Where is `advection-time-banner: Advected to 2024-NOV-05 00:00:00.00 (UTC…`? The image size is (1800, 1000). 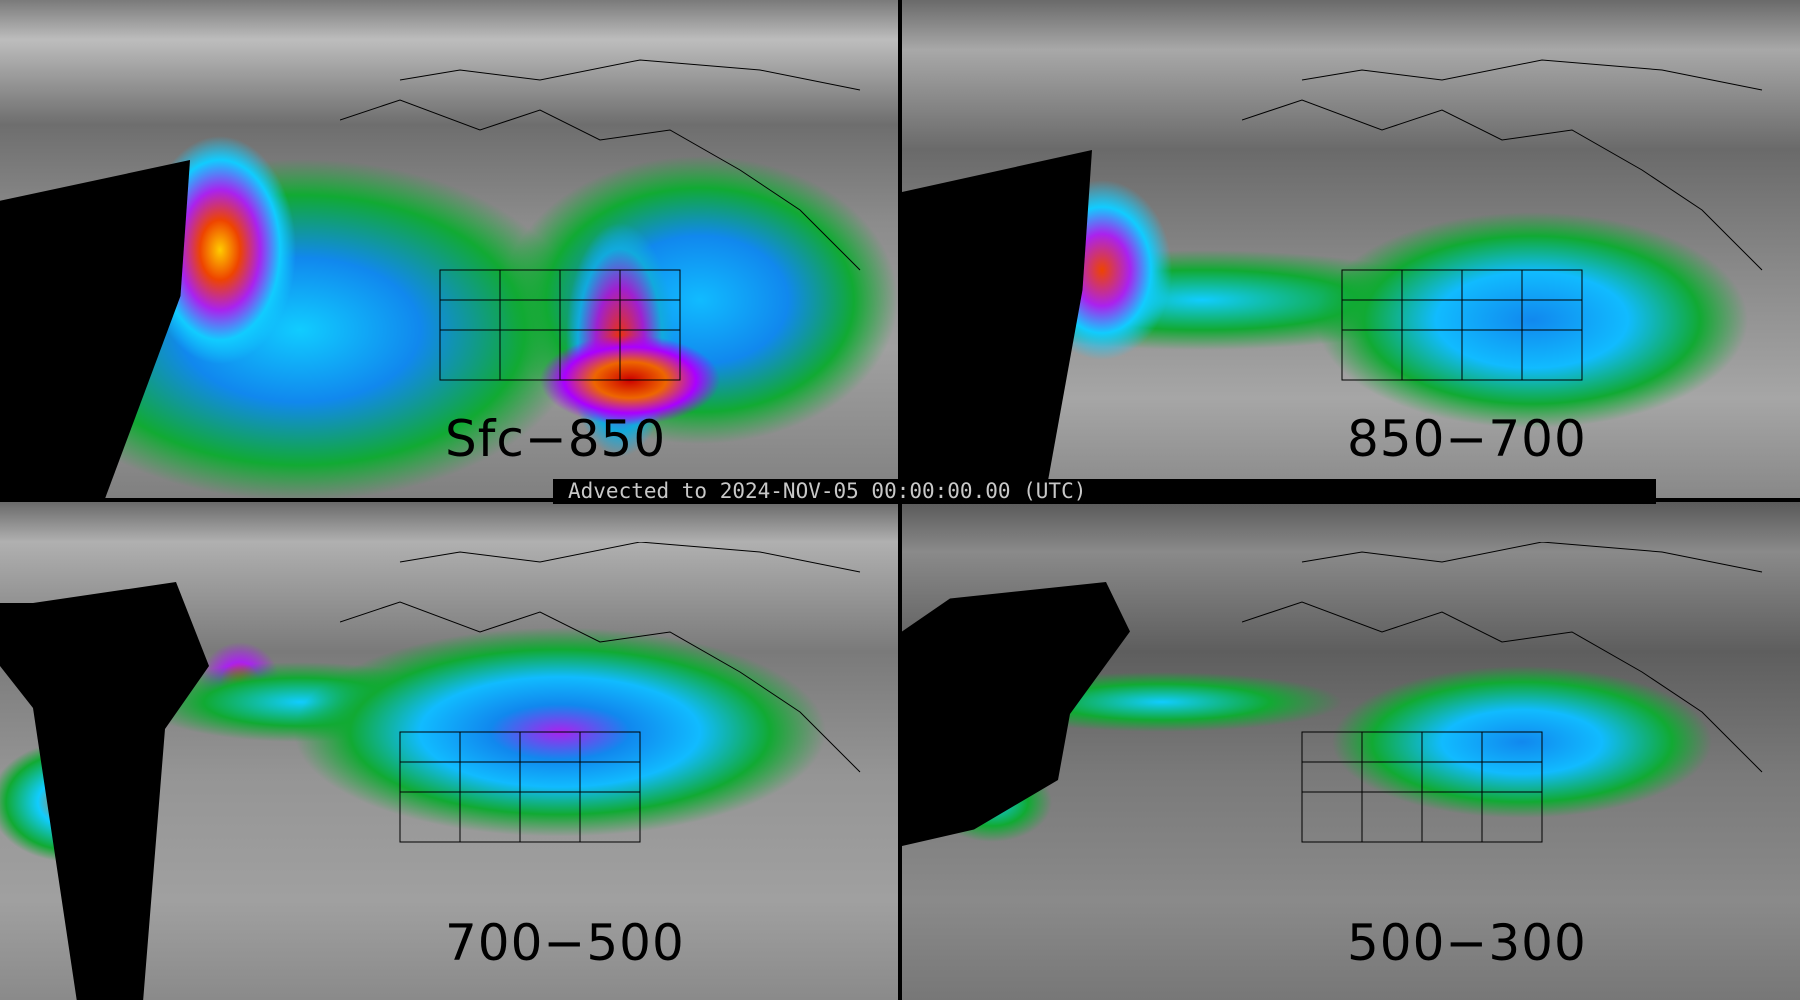 advection-time-banner: Advected to 2024-NOV-05 00:00:00.00 (UTC… is located at coordinates (1104, 491).